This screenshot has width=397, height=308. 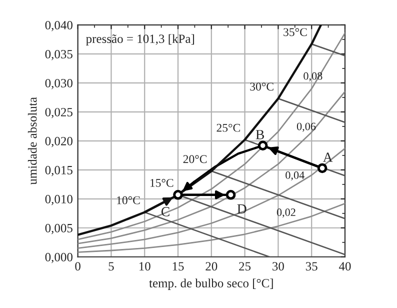 I want to click on x-tick-label: 15, so click(x=178, y=266).